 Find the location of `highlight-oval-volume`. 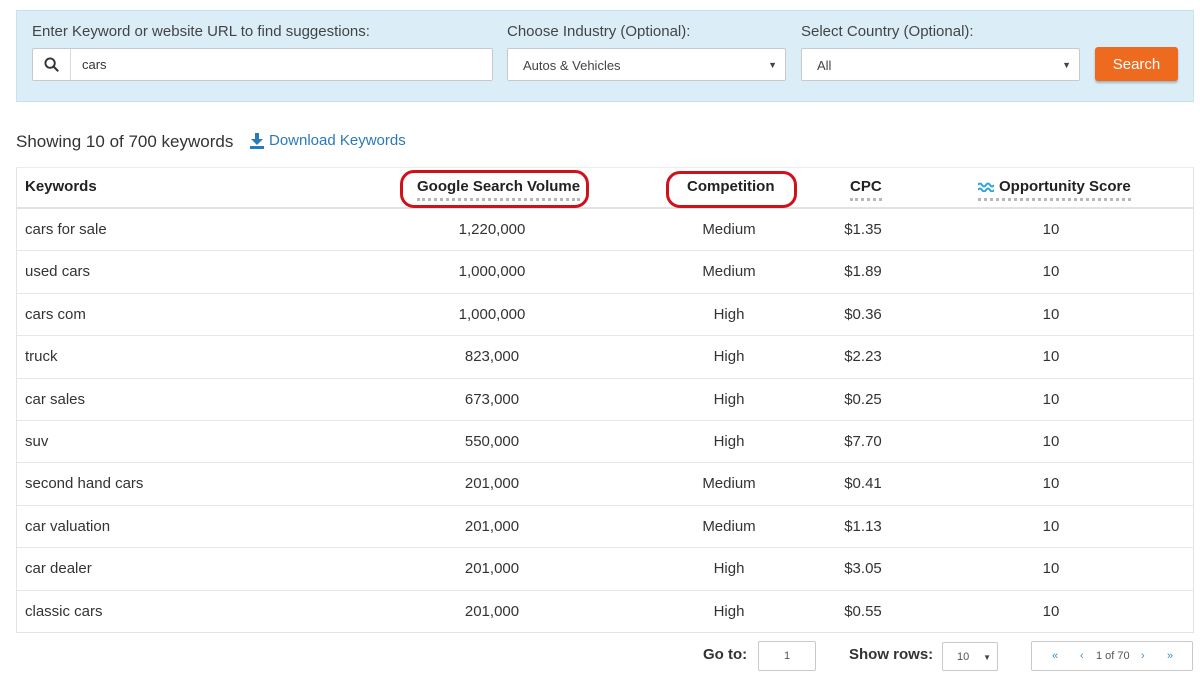

highlight-oval-volume is located at coordinates (494, 189).